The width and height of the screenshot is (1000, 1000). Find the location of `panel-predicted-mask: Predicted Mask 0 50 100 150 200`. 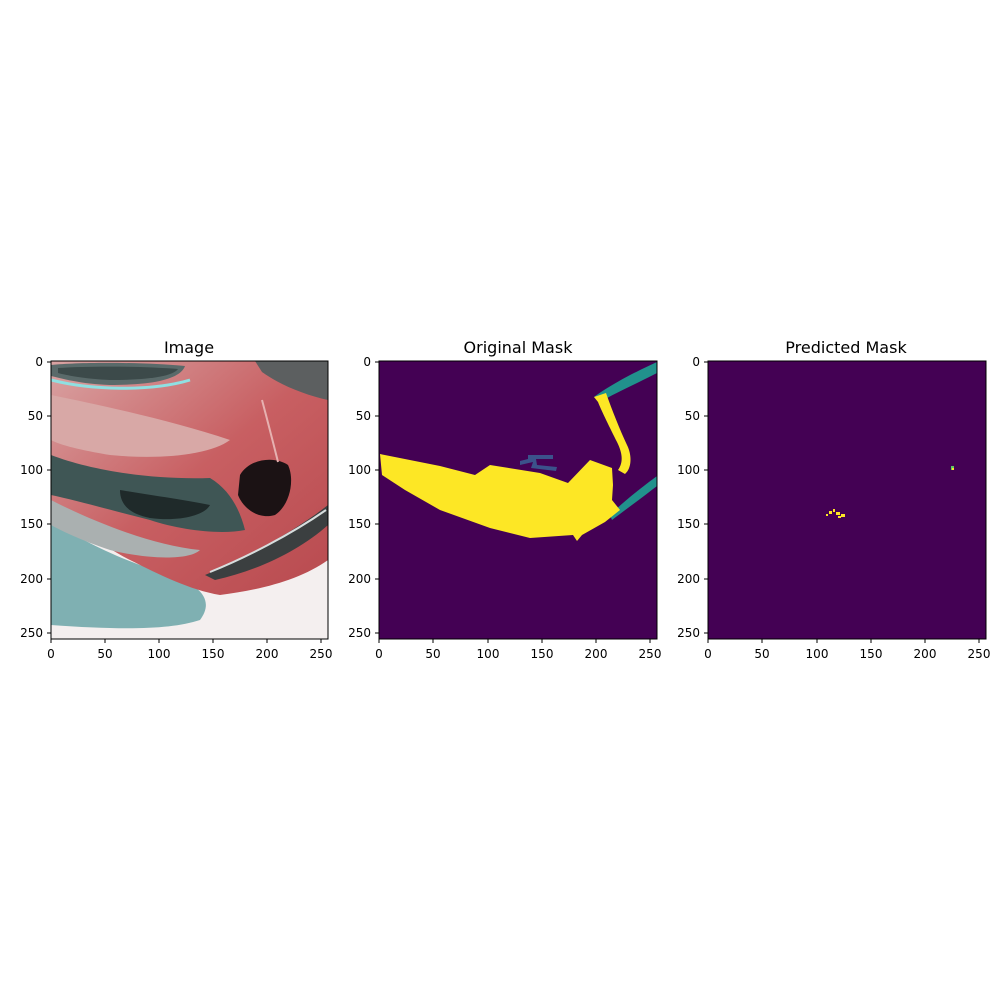

panel-predicted-mask: Predicted Mask 0 50 100 150 200 is located at coordinates (833, 499).